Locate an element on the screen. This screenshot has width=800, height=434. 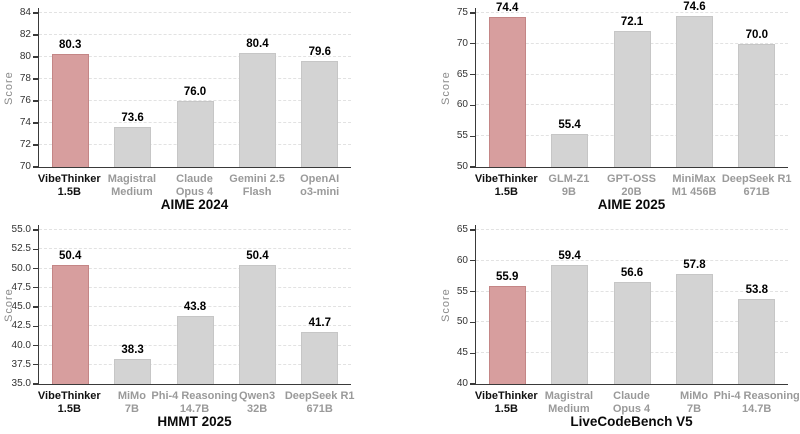
x-category-label: GLM-Z1 9B is located at coordinates (568, 186).